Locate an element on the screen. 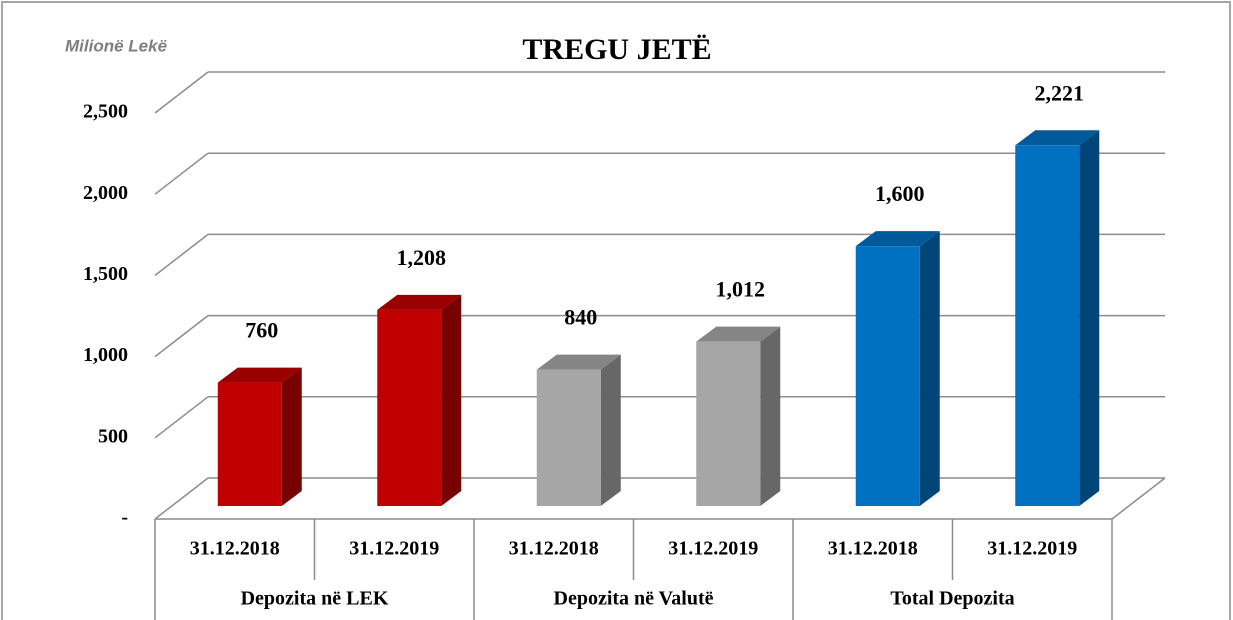 Image resolution: width=1233 pixels, height=620 pixels. y-tick-label: - is located at coordinates (124, 518).